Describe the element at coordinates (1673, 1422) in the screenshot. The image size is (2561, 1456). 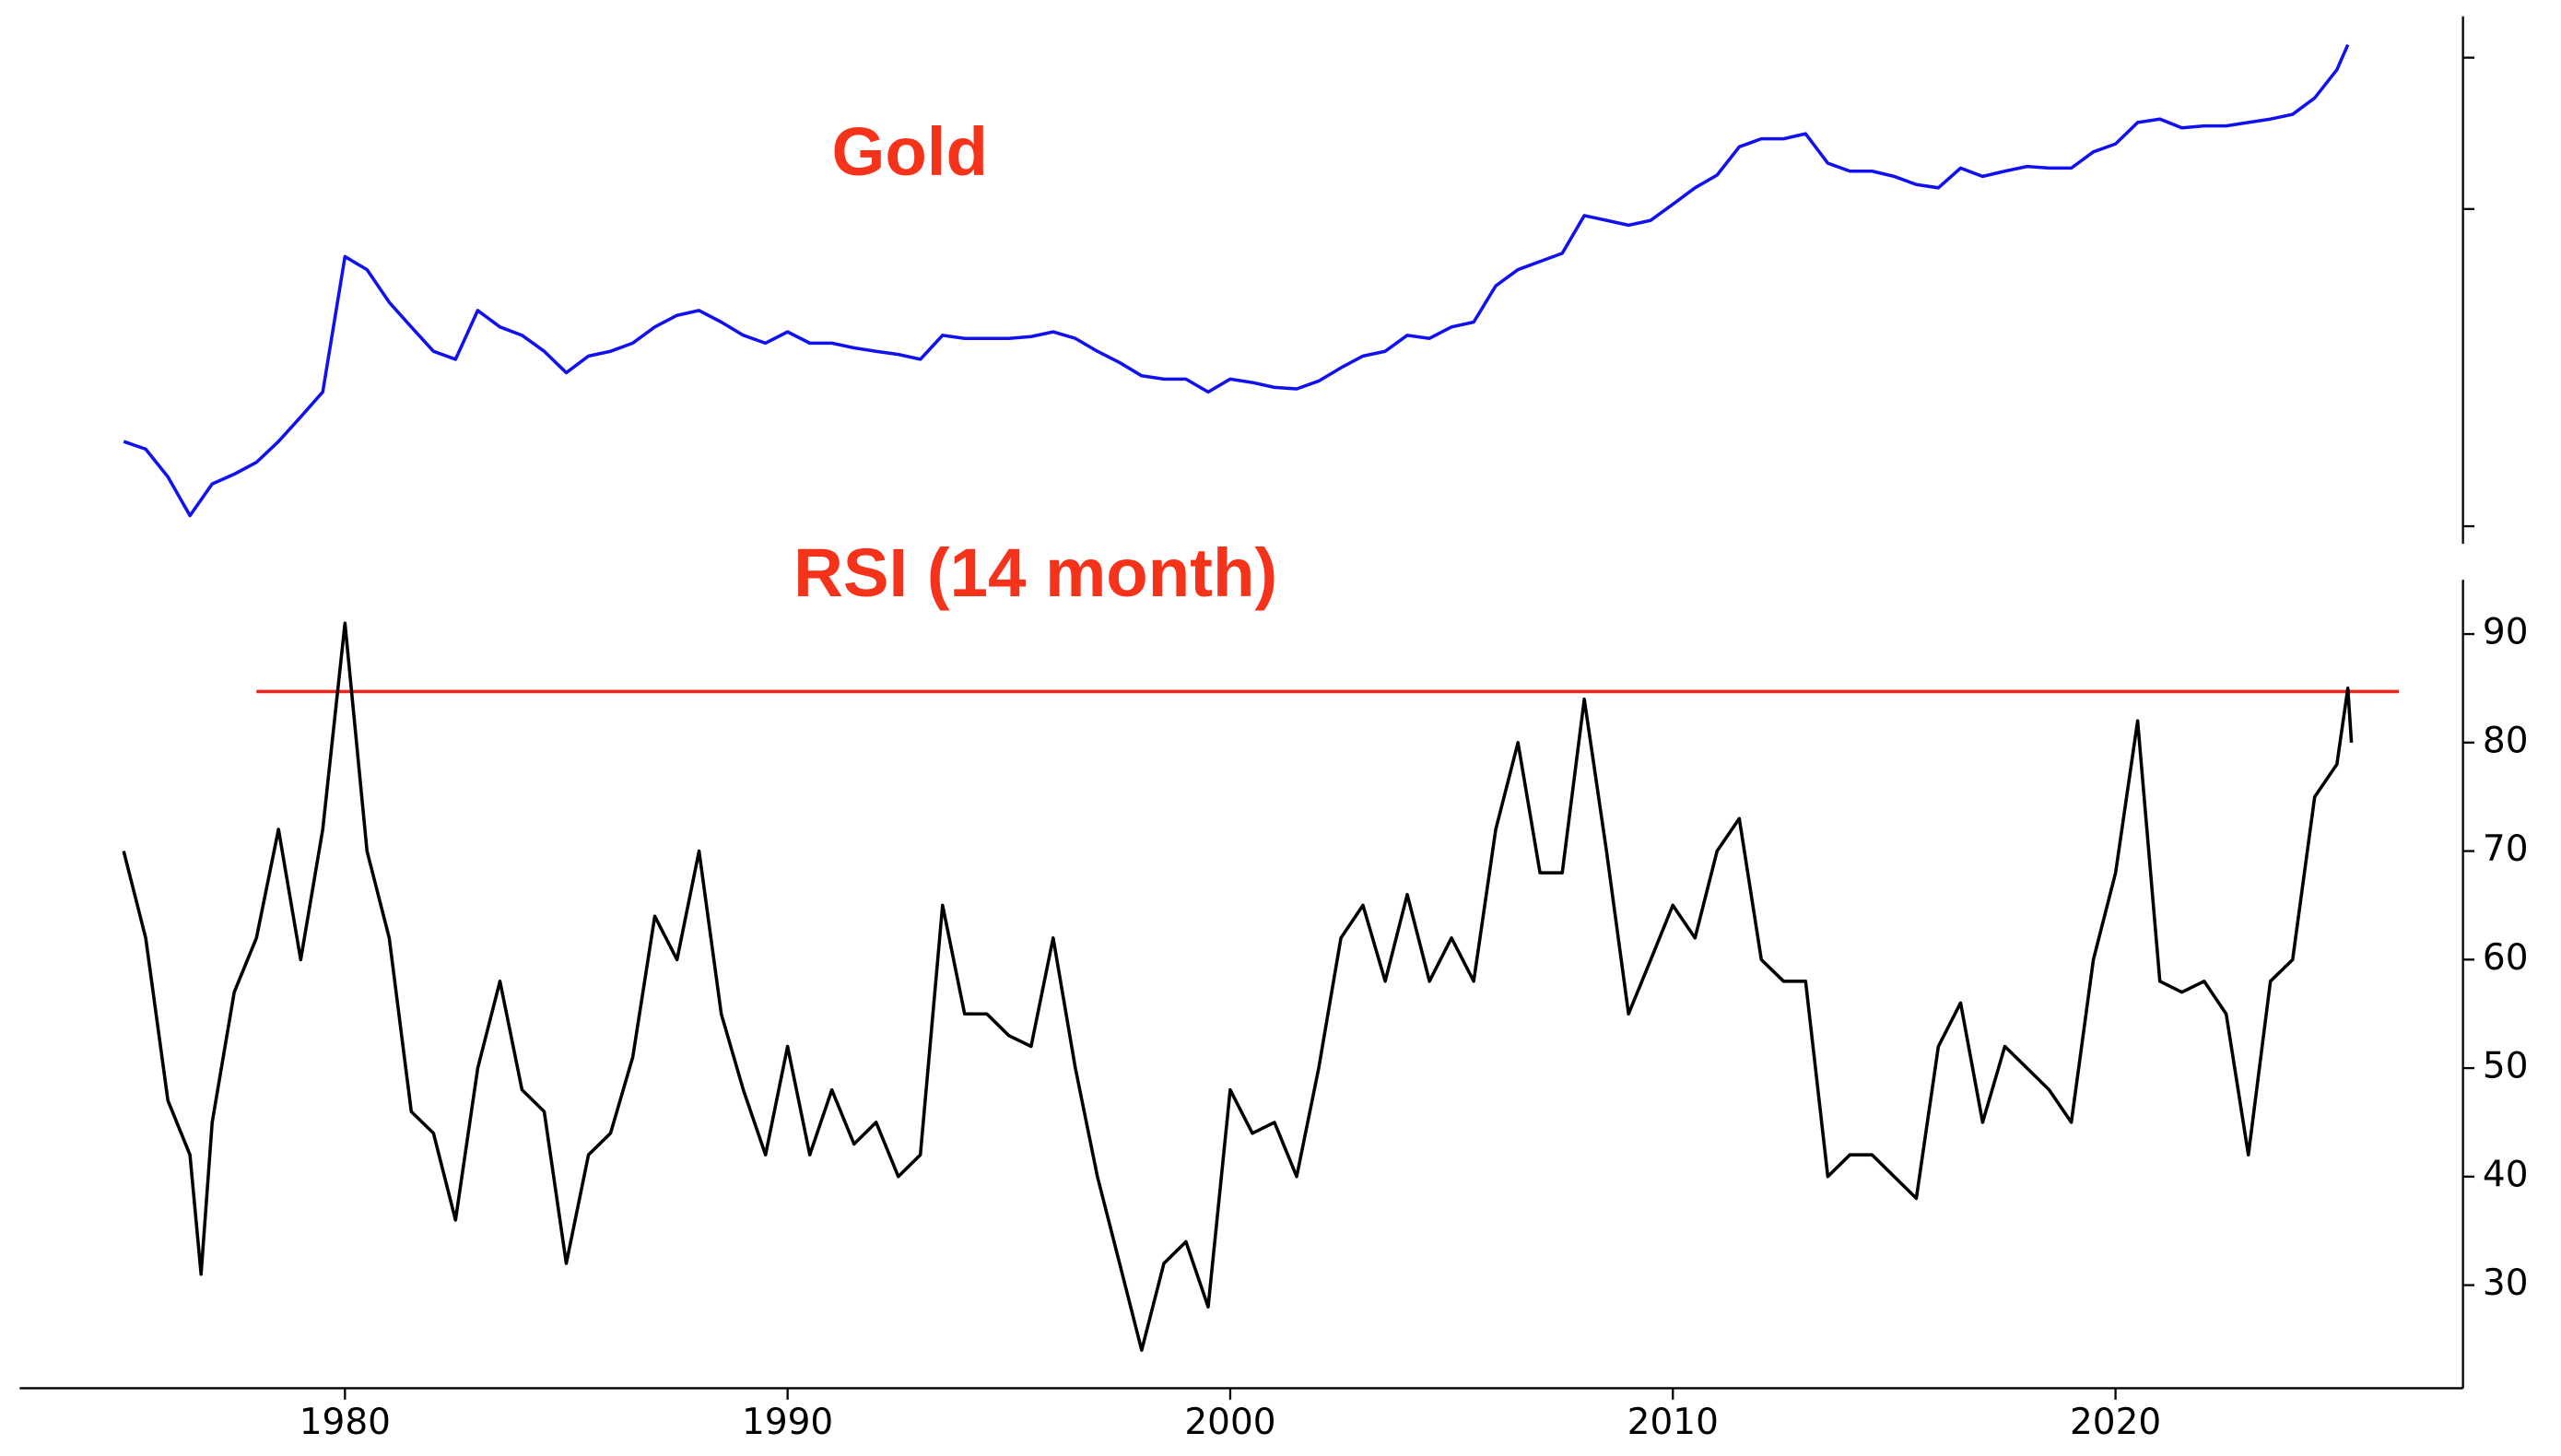
I see `x-tick-label: 2010` at that location.